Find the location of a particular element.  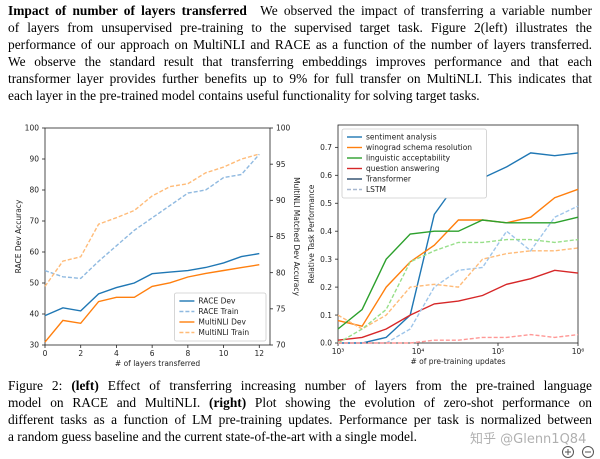

x-tick-label: 10⁶ is located at coordinates (578, 351).